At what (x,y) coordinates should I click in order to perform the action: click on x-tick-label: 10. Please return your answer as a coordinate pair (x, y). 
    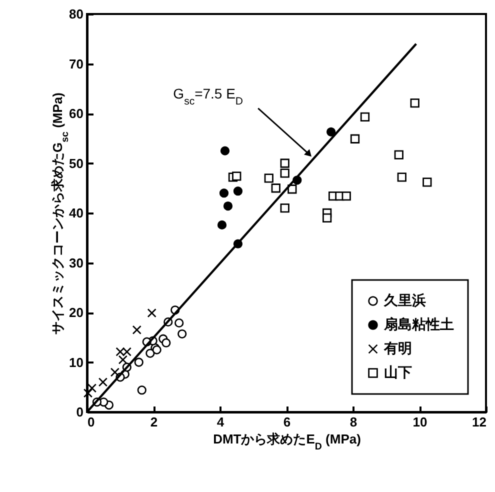
    Looking at the image, I should click on (420, 422).